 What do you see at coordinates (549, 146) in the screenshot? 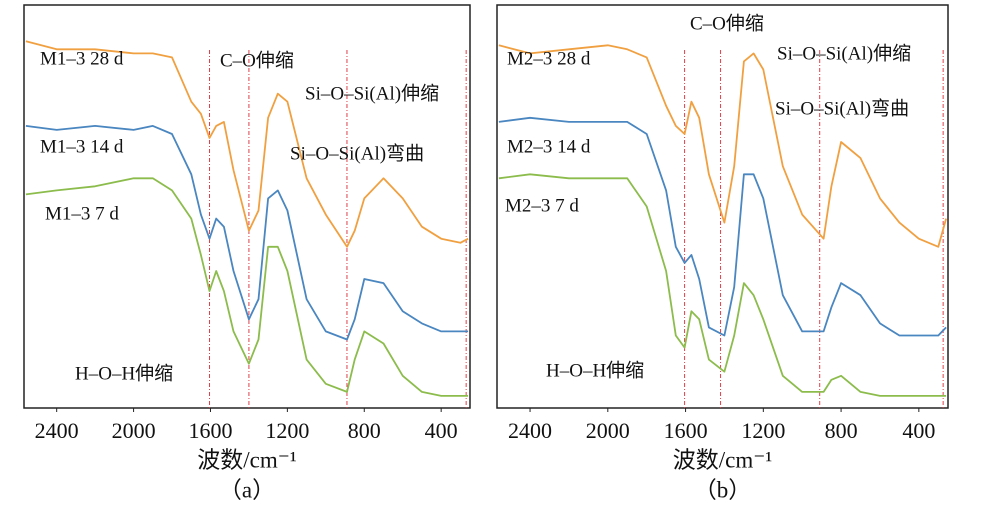
I see `series-label: M2–3 14 d` at bounding box center [549, 146].